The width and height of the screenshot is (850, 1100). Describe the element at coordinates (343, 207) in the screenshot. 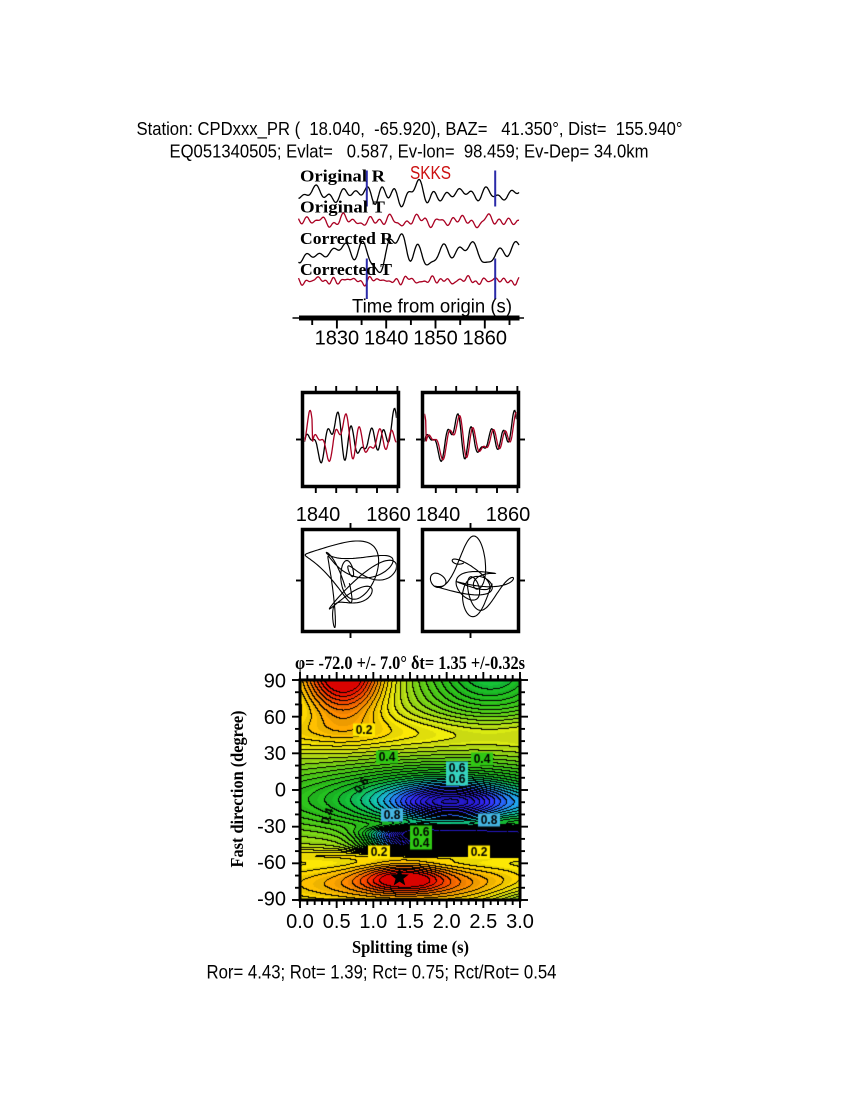

I see `svg-text: Original T` at that location.